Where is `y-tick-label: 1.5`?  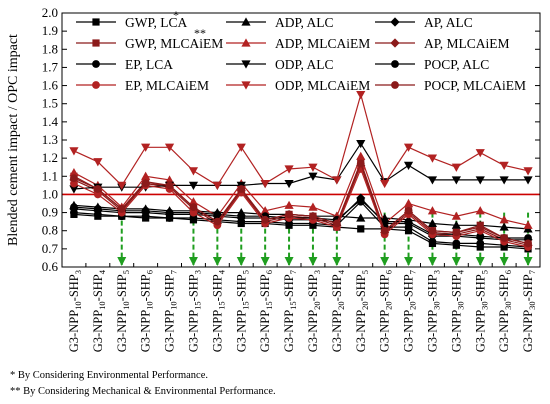 y-tick-label: 1.5 is located at coordinates (50, 103).